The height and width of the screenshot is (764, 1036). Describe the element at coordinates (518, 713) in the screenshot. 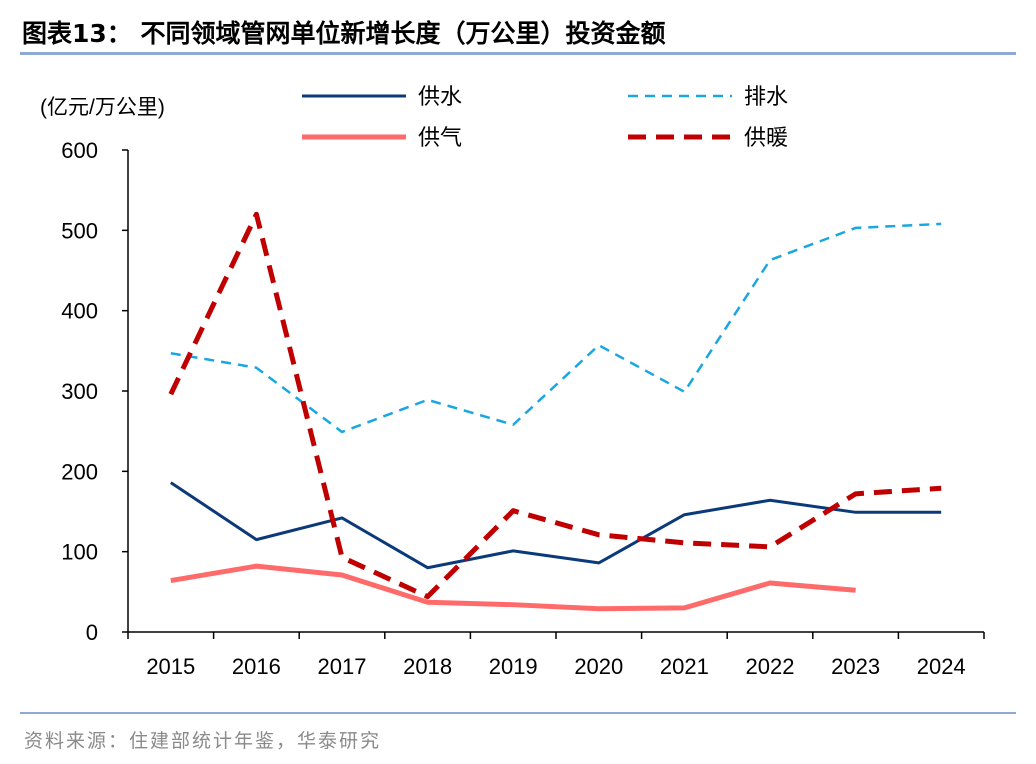

I see `source-divider` at that location.